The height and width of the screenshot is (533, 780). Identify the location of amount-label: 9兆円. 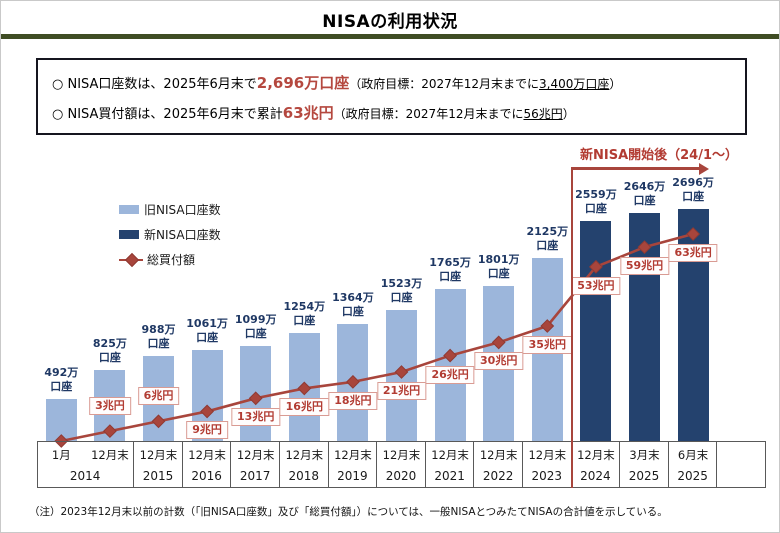
(207, 430).